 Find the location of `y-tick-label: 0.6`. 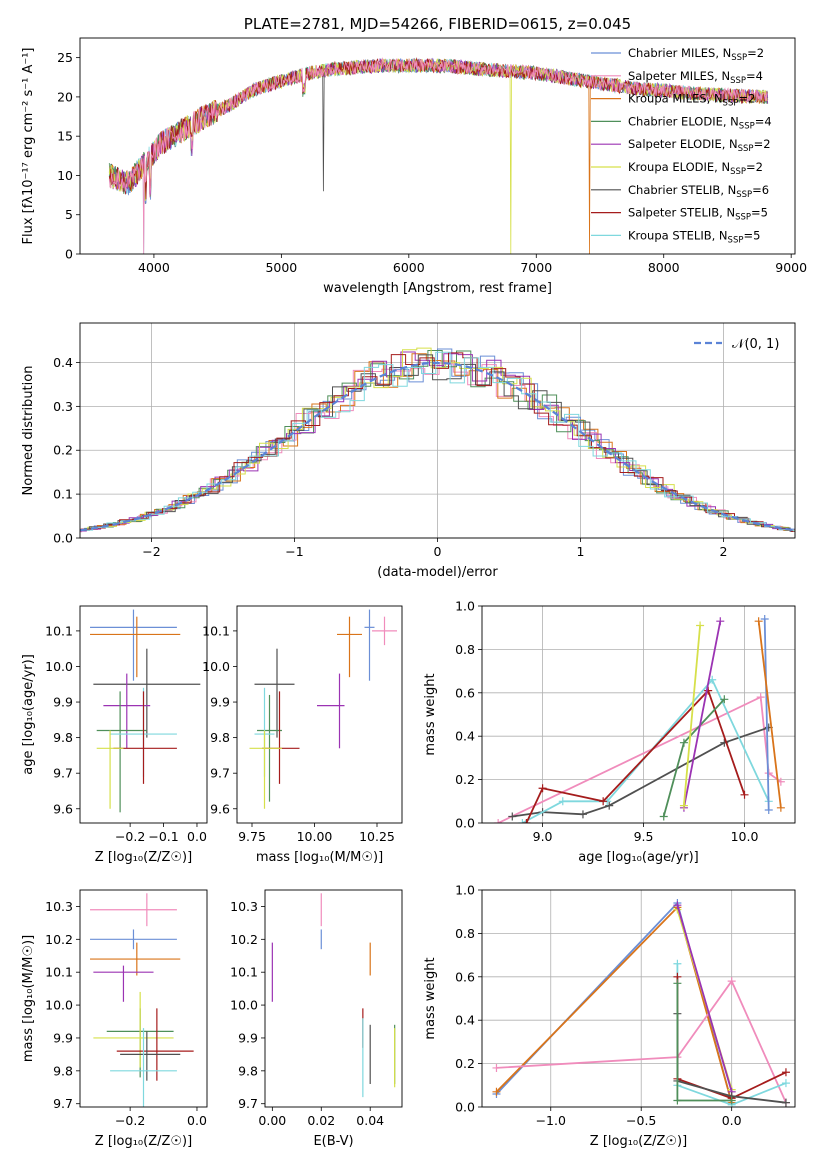

y-tick-label: 0.6 is located at coordinates (465, 692).